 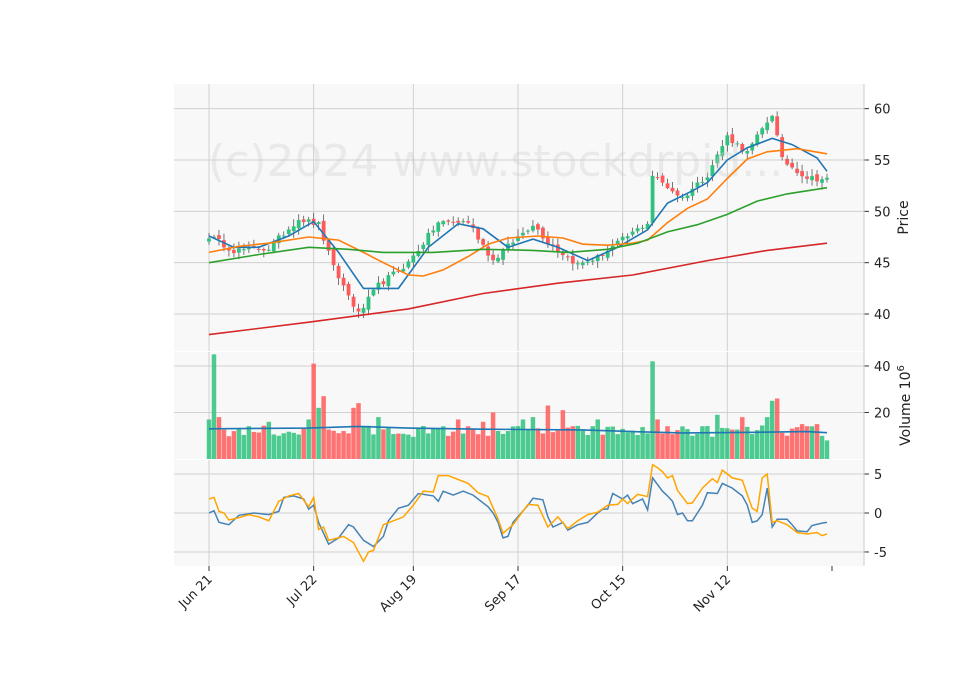 I want to click on price-axis-title: Price, so click(x=904, y=217).